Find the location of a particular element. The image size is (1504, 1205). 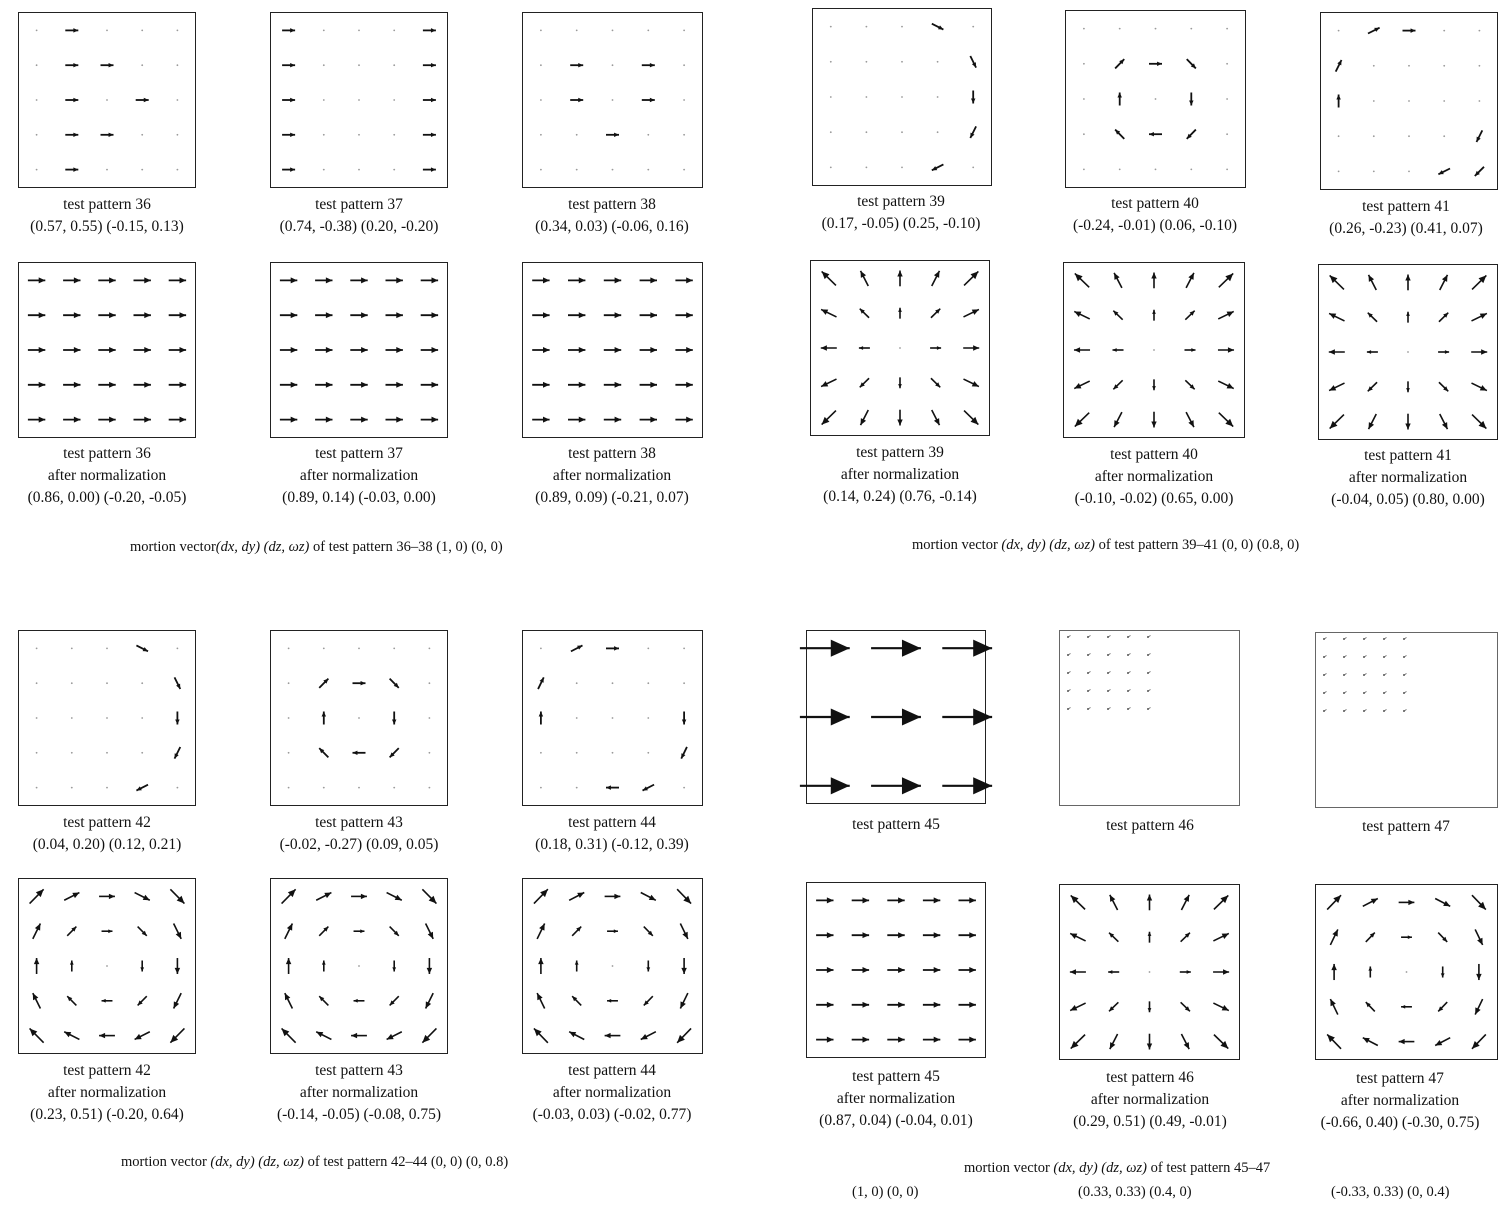

caption-values: (-0.66, 0.40) (-0.30, 0.75) is located at coordinates (1400, 1122).